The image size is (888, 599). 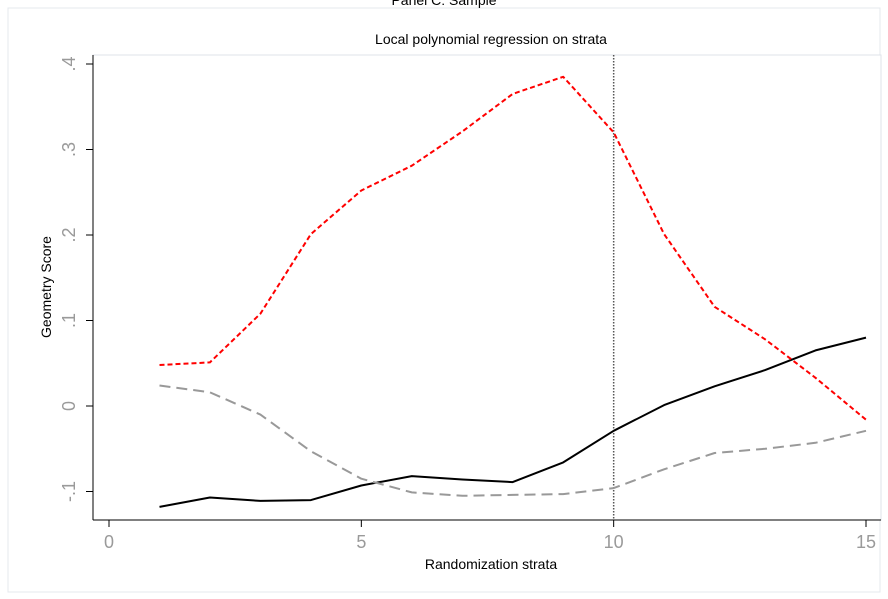 I want to click on y-tick-label: .3, so click(x=69, y=149).